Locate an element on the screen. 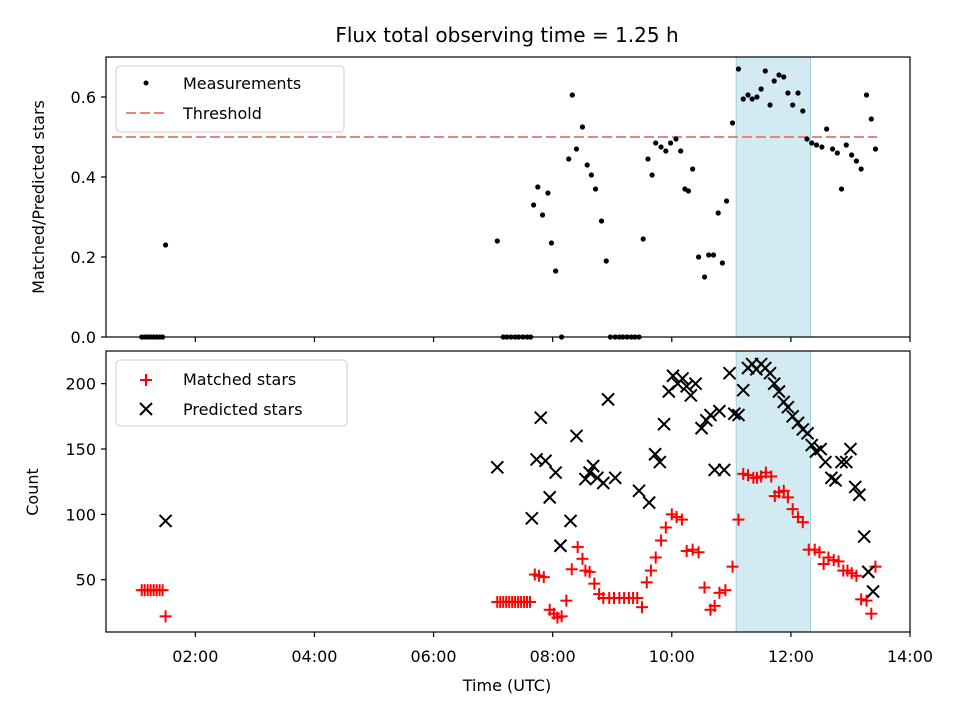 The height and width of the screenshot is (720, 960). legend-predicted-marker is located at coordinates (146, 409).